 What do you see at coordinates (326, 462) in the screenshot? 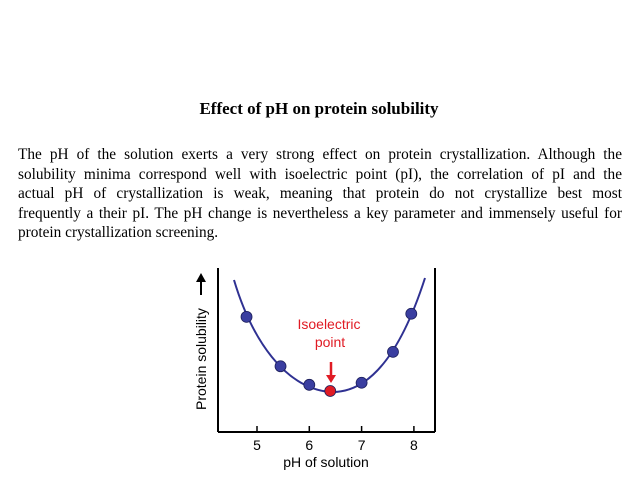
I see `x-axis-label: pH of solution` at bounding box center [326, 462].